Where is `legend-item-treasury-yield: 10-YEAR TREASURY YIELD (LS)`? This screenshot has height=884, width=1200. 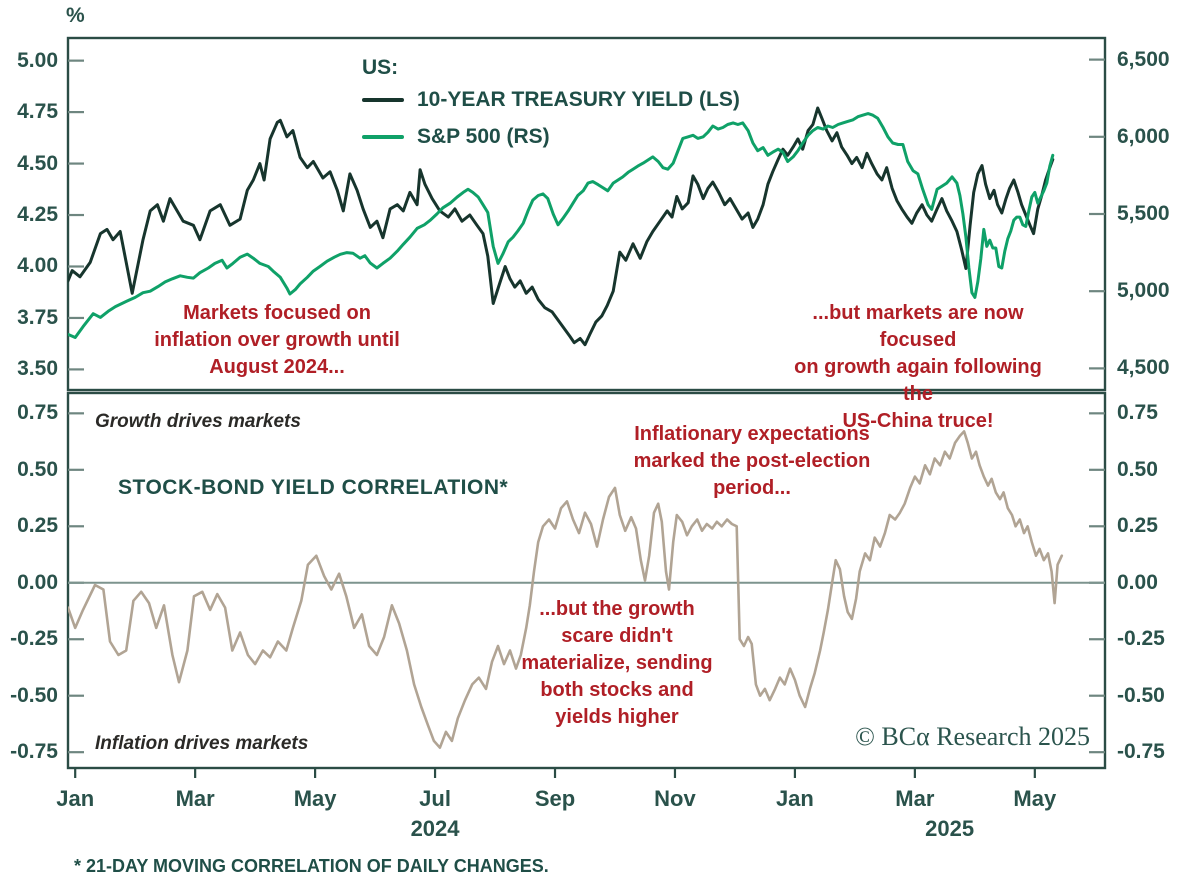
legend-item-treasury-yield: 10-YEAR TREASURY YIELD (LS) is located at coordinates (551, 100).